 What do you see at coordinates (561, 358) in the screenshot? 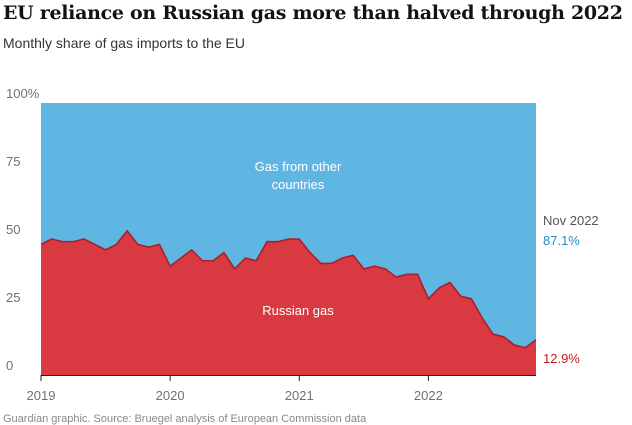
I see `annotation-russian-value: 12.9%` at bounding box center [561, 358].